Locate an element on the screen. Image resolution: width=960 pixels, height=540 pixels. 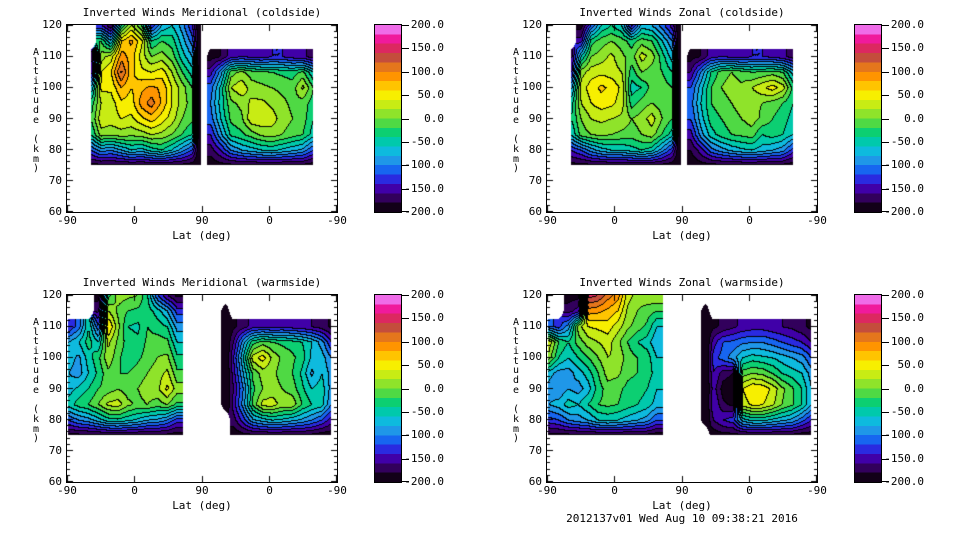
panel-title: Inverted Winds Zonal (warmside) is located at coordinates (682, 282).